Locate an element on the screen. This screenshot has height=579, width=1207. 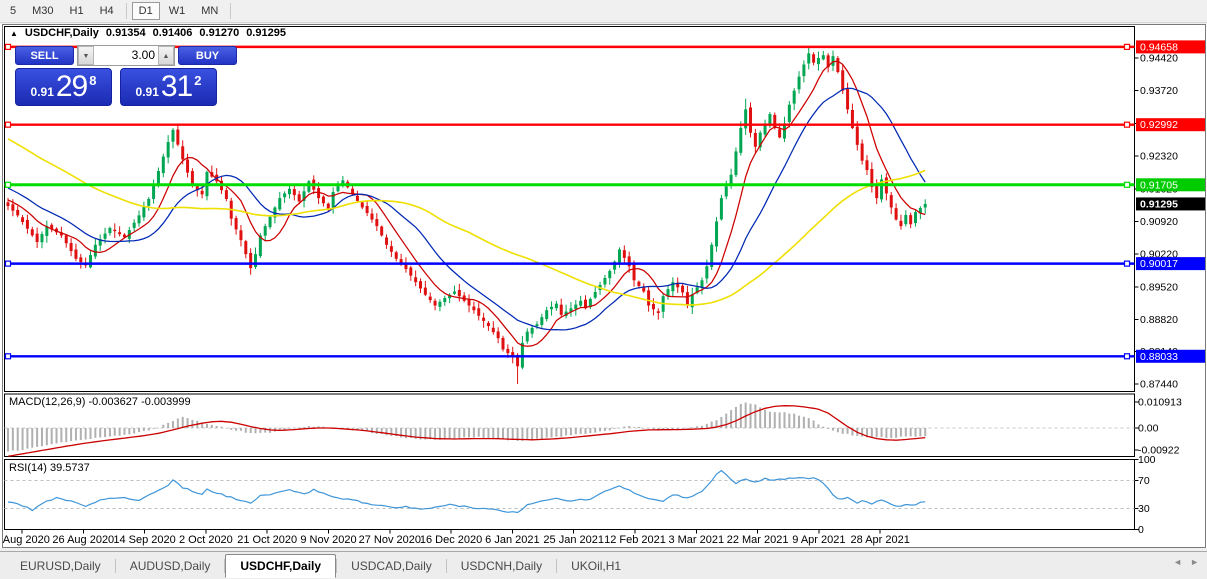
timeframe-button-5: 5 is located at coordinates (13, 11).